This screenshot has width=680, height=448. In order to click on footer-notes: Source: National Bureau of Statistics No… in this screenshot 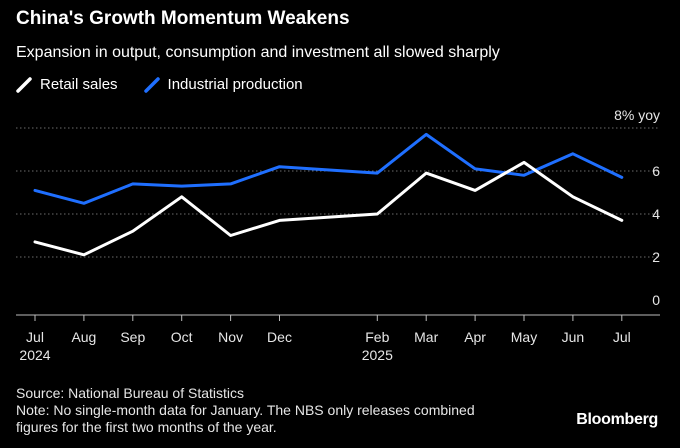, I will do `click(245, 410)`.